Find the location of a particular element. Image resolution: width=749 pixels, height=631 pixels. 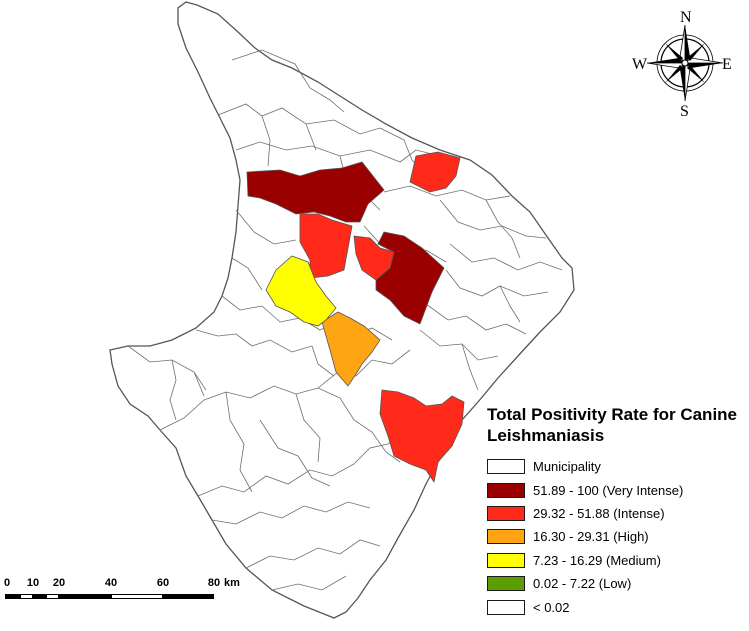

legend-label: 16.30 - 29.31 (High) is located at coordinates (591, 537).